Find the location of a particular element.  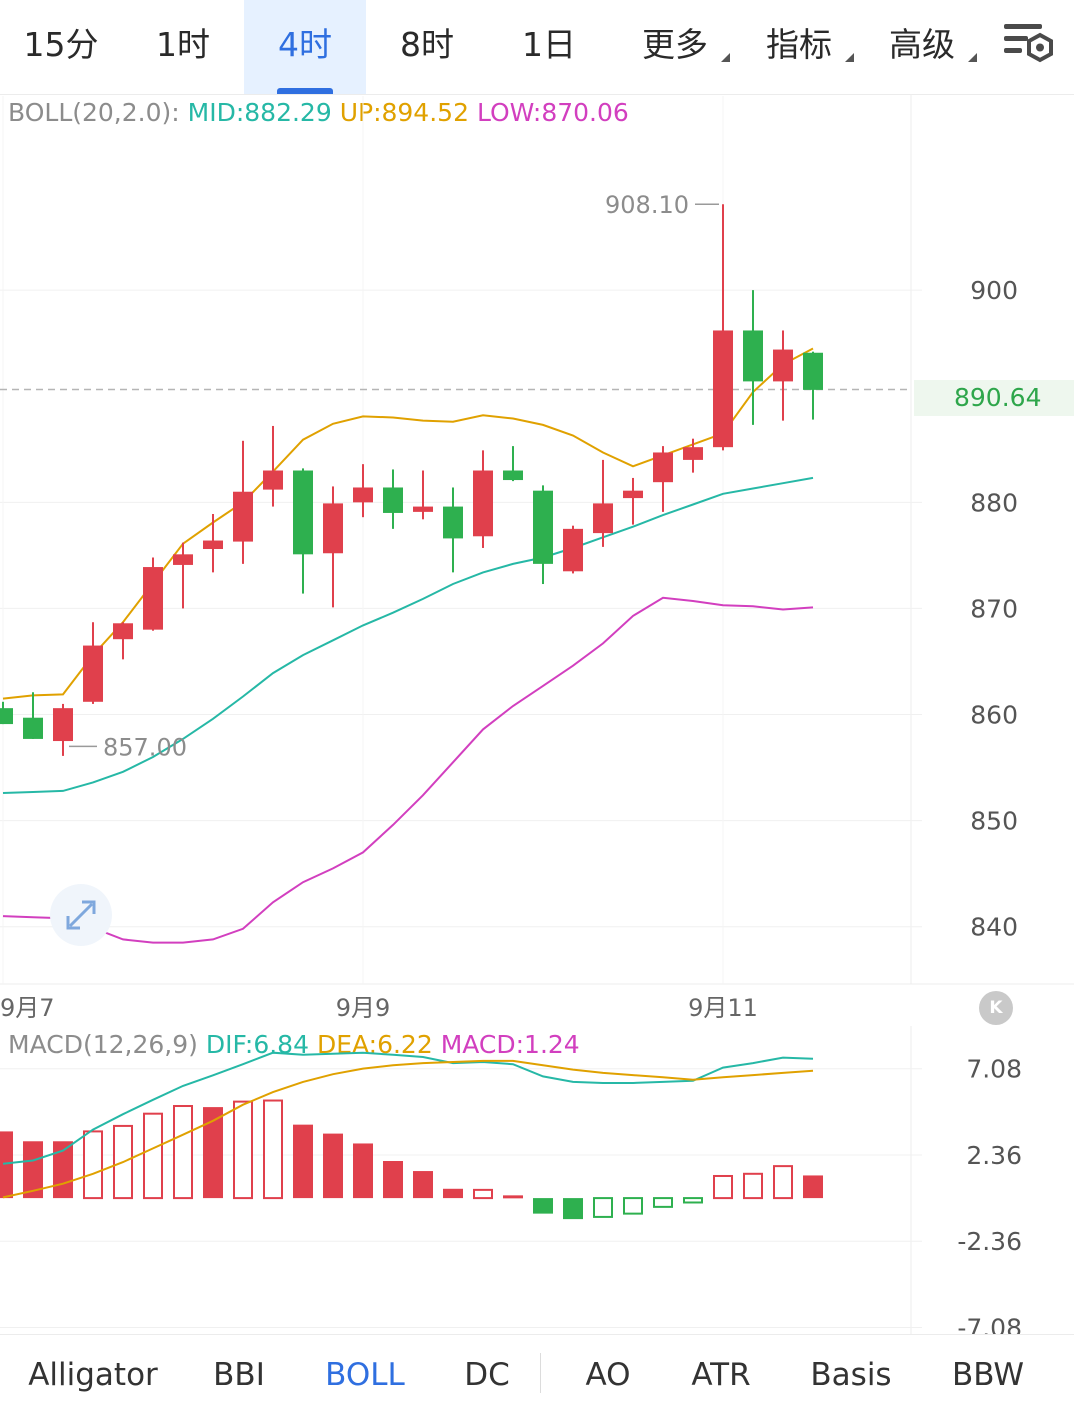

macd-y-tick-label: -2.36 is located at coordinates (989, 1241).